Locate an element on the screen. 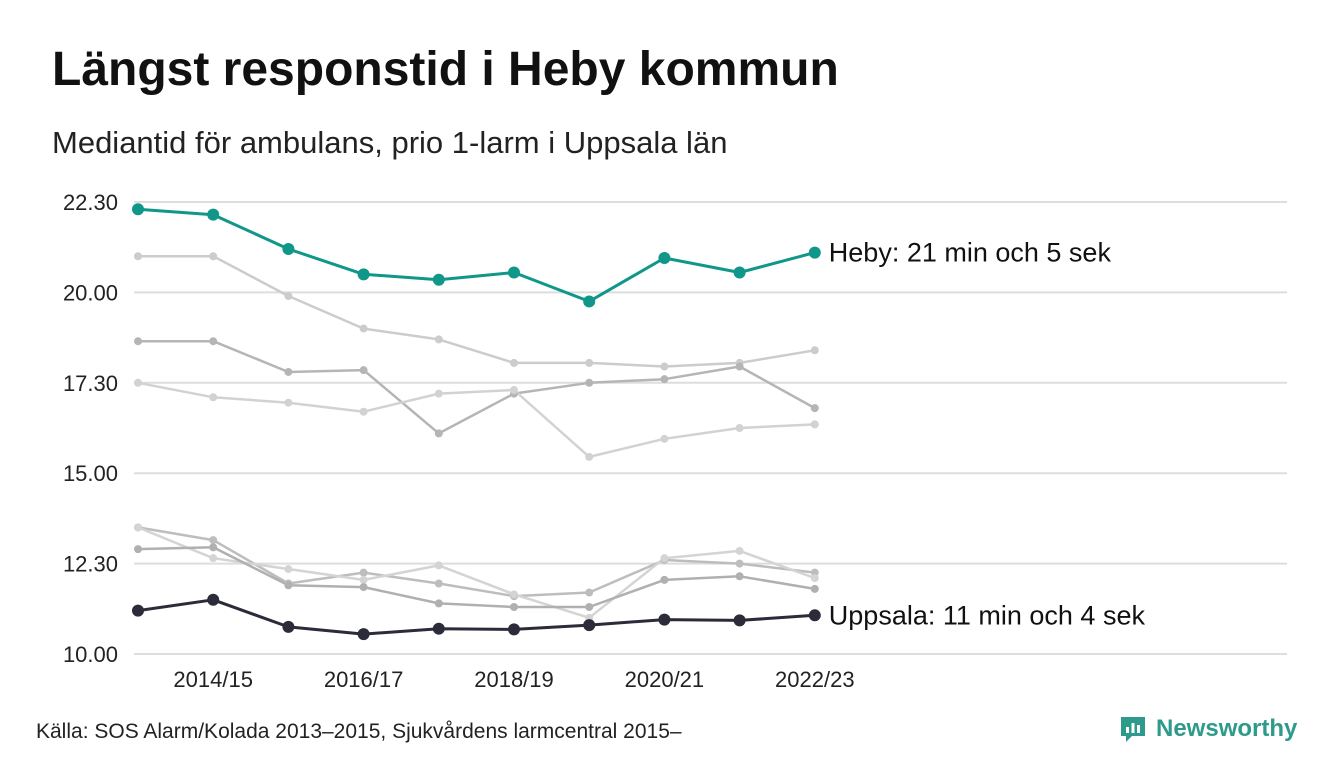  y-tick-label: 20.00 is located at coordinates (90, 292).